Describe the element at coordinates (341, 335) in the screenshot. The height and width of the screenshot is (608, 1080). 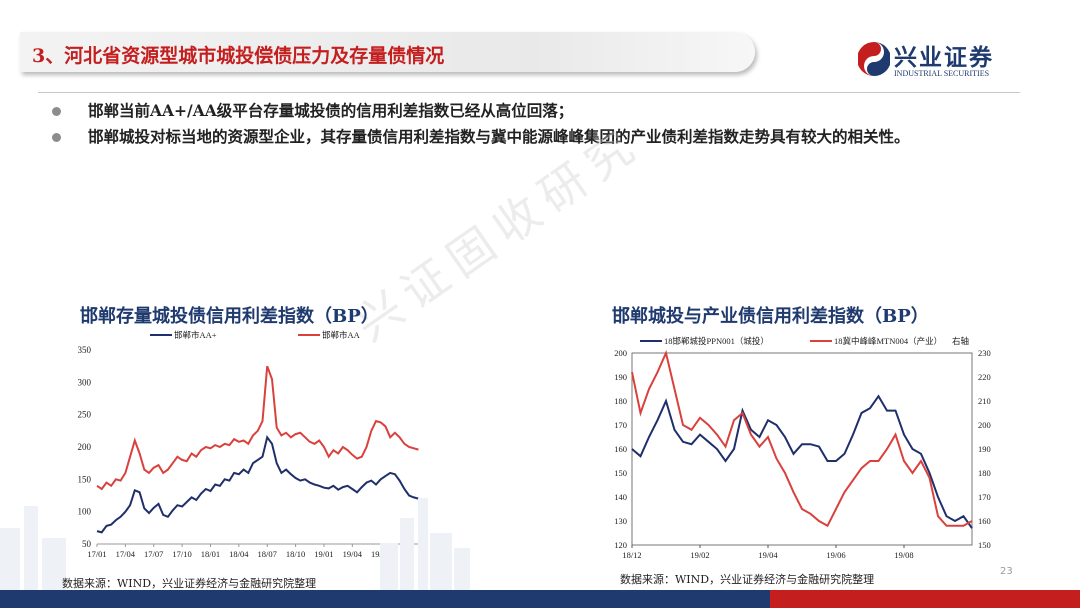
I see `legend-label: 邯郸市AA` at that location.